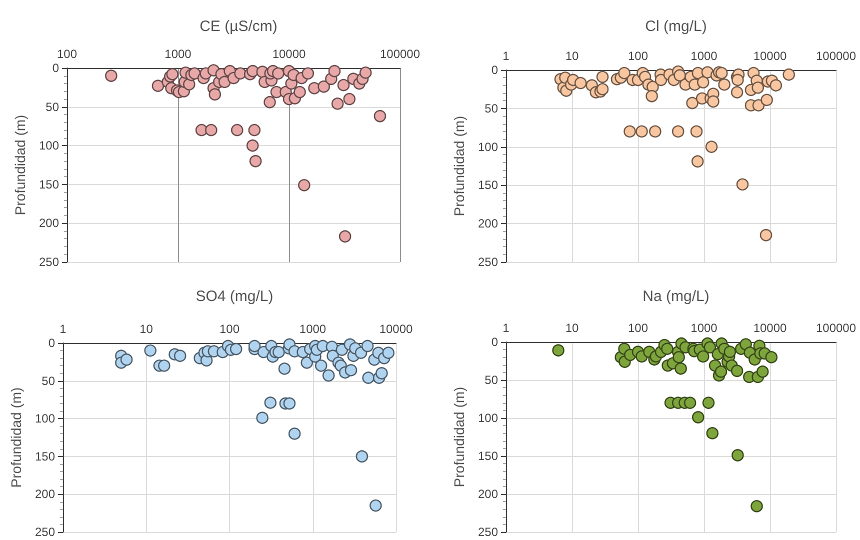 The image size is (860, 540). I want to click on chart-title: Cl (mg/L), so click(676, 26).